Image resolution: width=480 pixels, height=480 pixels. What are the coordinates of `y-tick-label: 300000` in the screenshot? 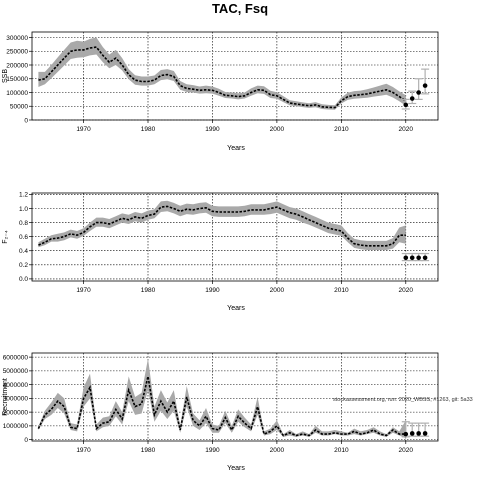 It's located at (17, 38).